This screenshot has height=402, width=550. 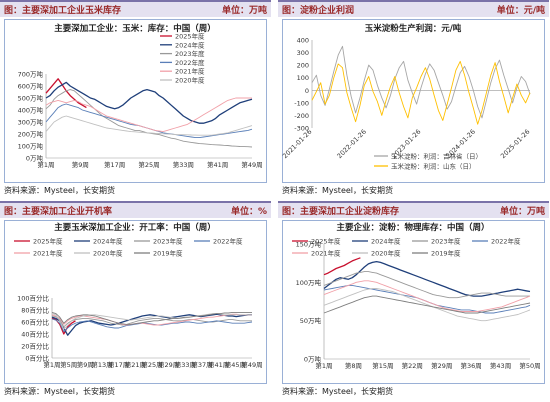 What do you see at coordinates (352, 144) in the screenshot?
I see `x-tick-label: 2022-01-26` at bounding box center [352, 144].